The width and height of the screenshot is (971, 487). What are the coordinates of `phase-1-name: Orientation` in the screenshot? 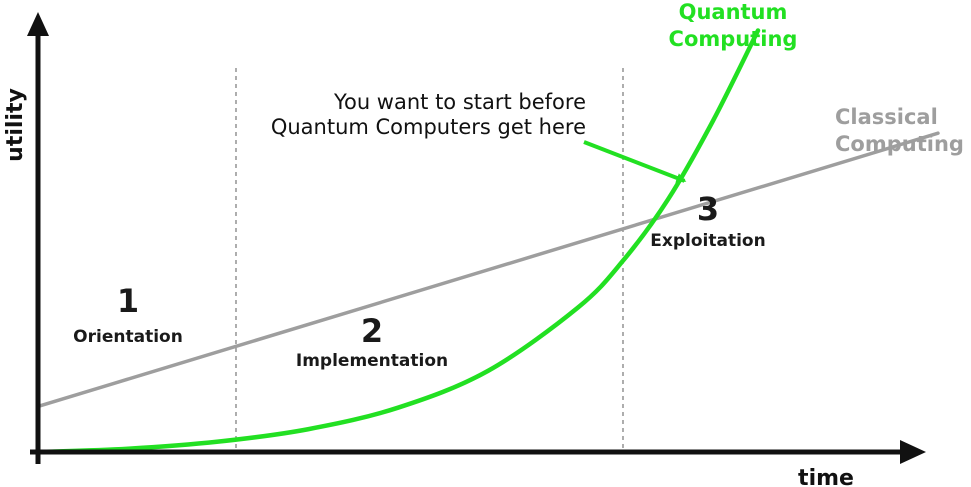 It's located at (128, 337).